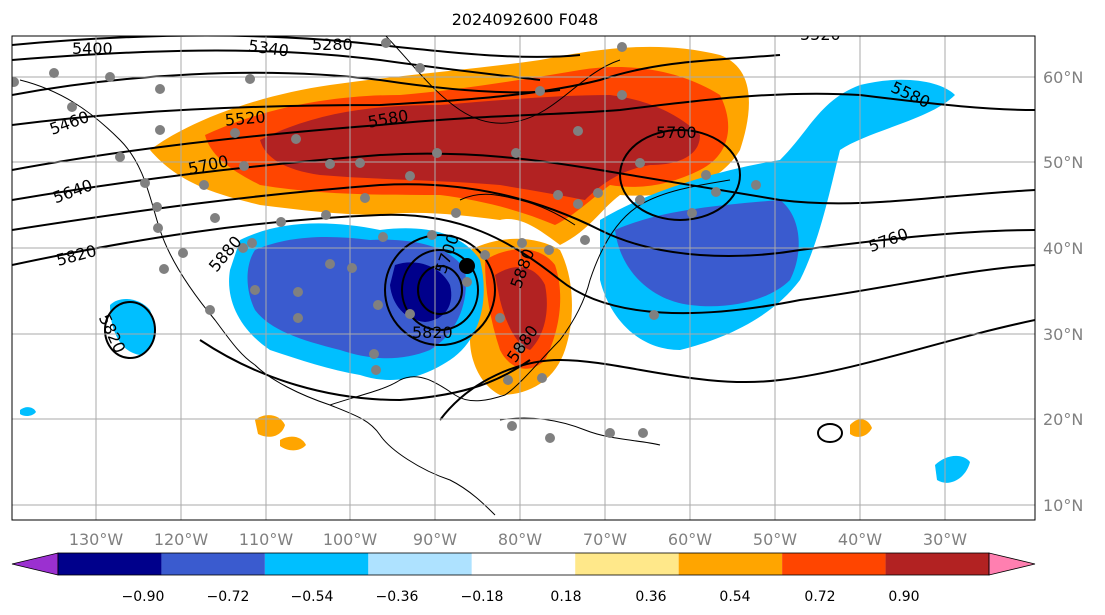 This screenshot has width=1105, height=615. Describe the element at coordinates (432, 332) in the screenshot. I see `contour-label: 5820` at that location.